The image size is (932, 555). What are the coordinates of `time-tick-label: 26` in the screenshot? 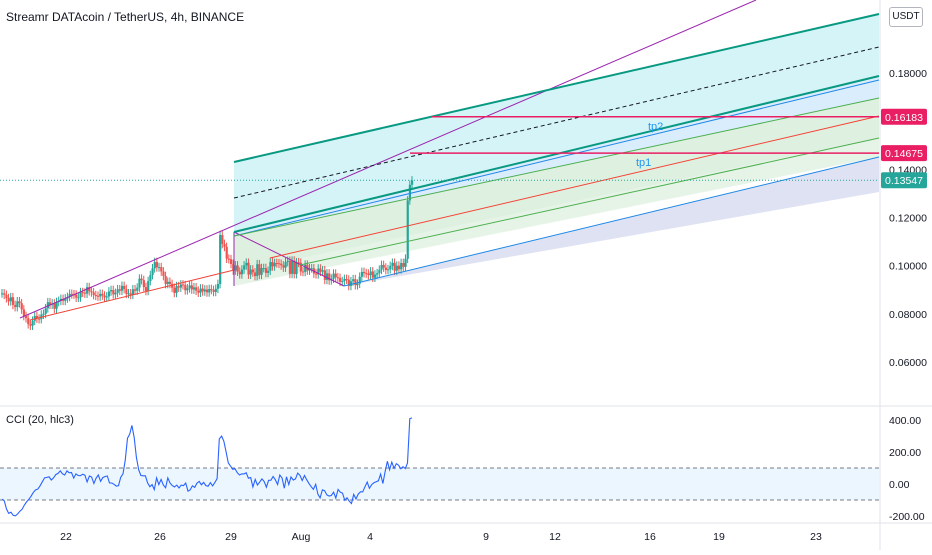 It's located at (160, 537).